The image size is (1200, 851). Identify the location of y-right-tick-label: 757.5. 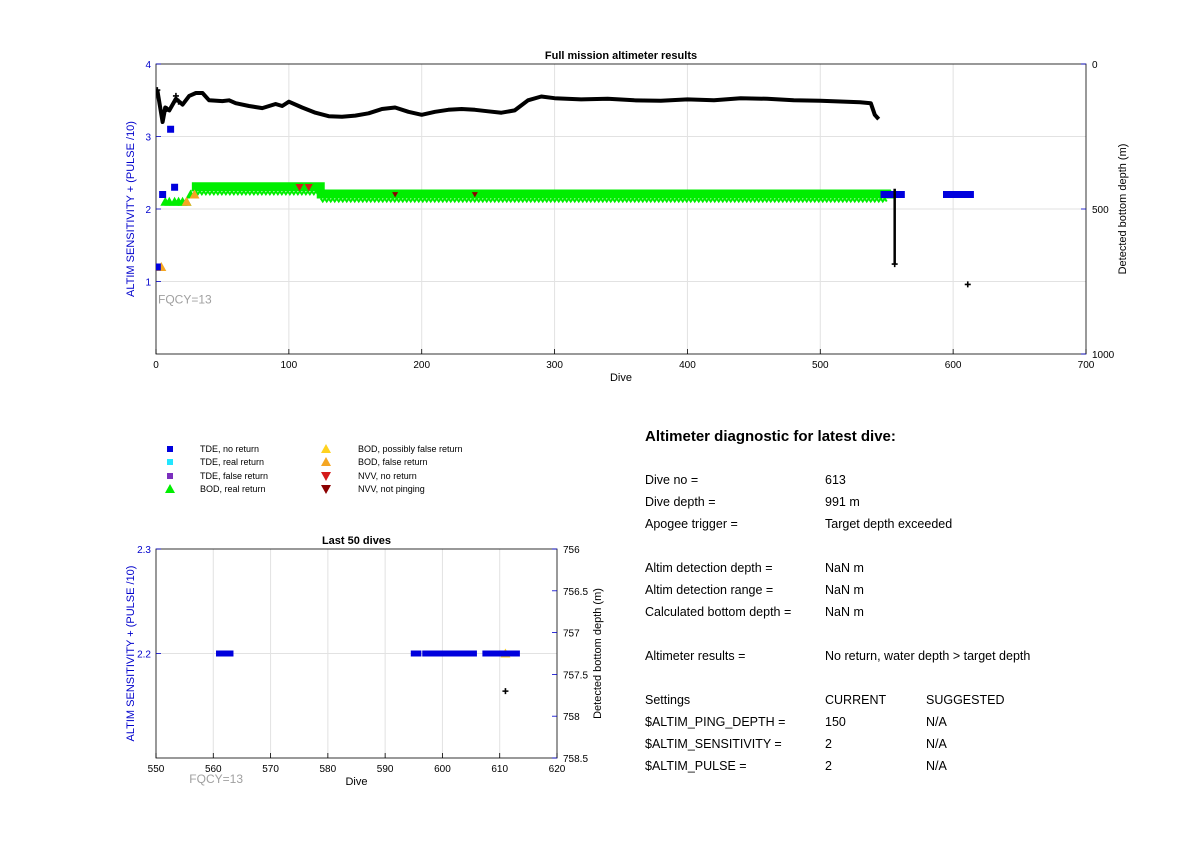
(575, 675).